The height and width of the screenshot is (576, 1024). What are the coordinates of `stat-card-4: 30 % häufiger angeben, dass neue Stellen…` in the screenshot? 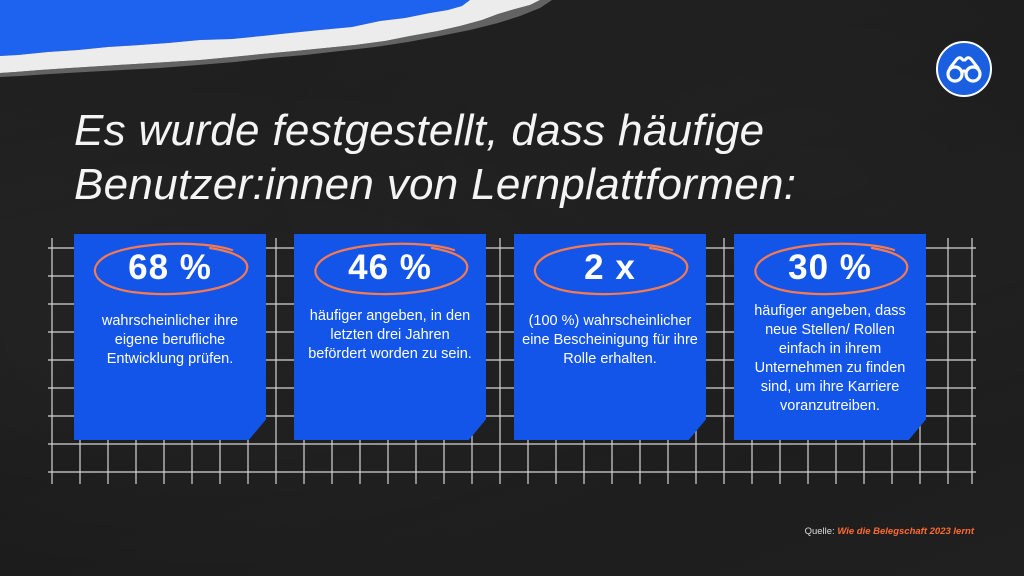 It's located at (830, 337).